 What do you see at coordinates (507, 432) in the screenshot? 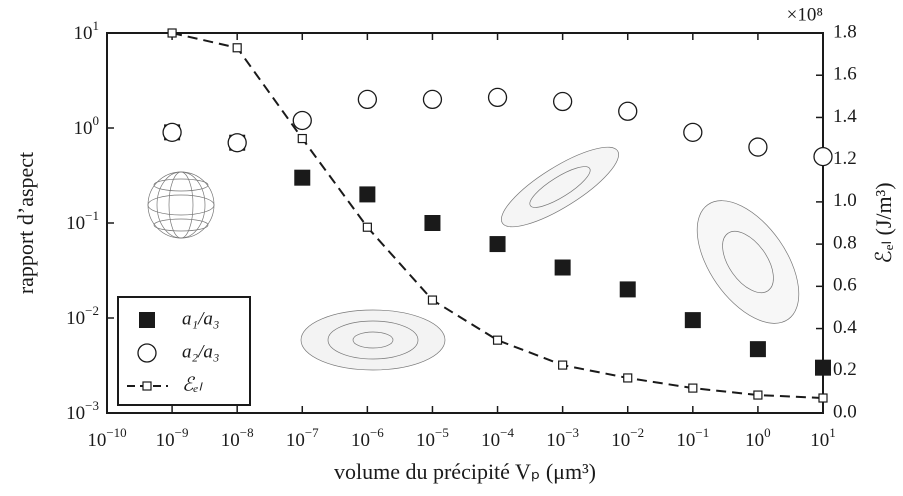
I see `tick-exponent: −4` at bounding box center [507, 432].